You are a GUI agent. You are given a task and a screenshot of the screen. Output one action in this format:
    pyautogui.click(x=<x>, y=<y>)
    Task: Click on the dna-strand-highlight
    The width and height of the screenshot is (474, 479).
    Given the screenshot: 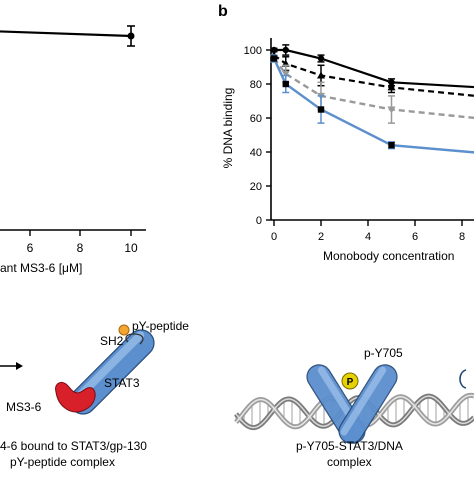 What is the action you would take?
    pyautogui.click(x=354, y=412)
    